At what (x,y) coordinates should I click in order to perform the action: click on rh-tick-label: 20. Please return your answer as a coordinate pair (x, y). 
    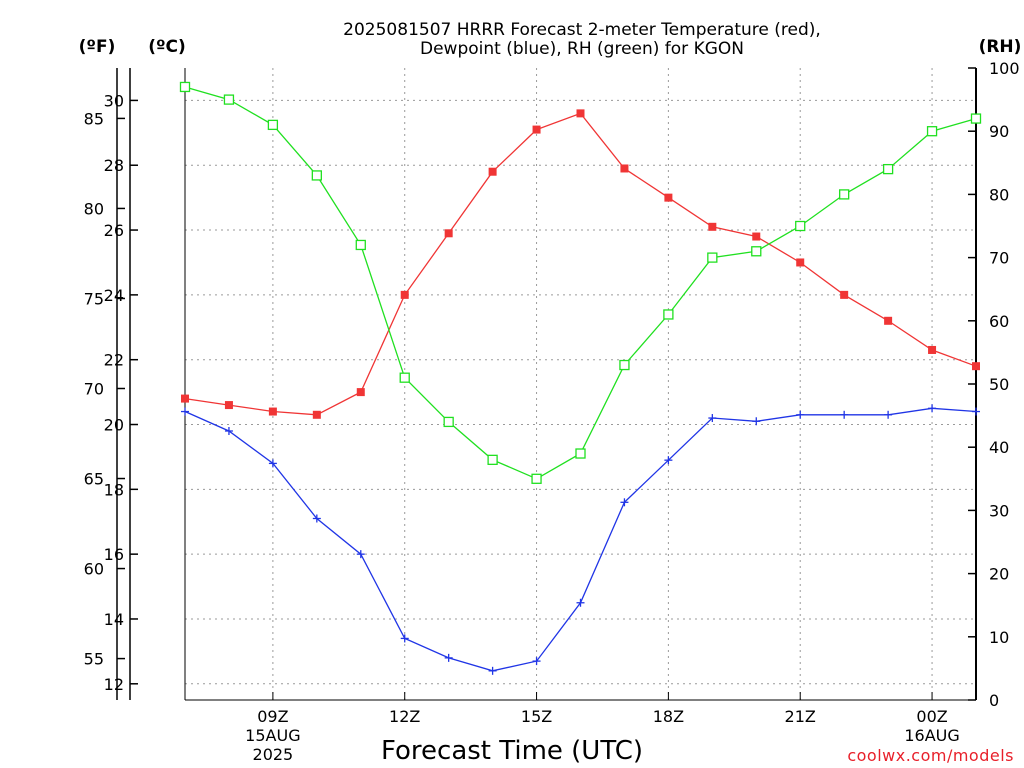
    Looking at the image, I should click on (999, 574).